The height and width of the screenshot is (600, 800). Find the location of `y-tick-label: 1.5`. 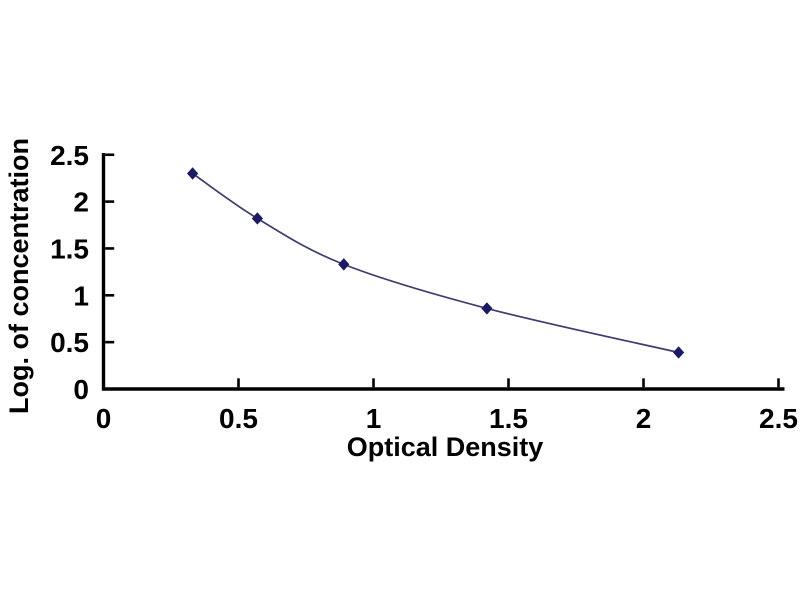

y-tick-label: 1.5 is located at coordinates (69, 248).